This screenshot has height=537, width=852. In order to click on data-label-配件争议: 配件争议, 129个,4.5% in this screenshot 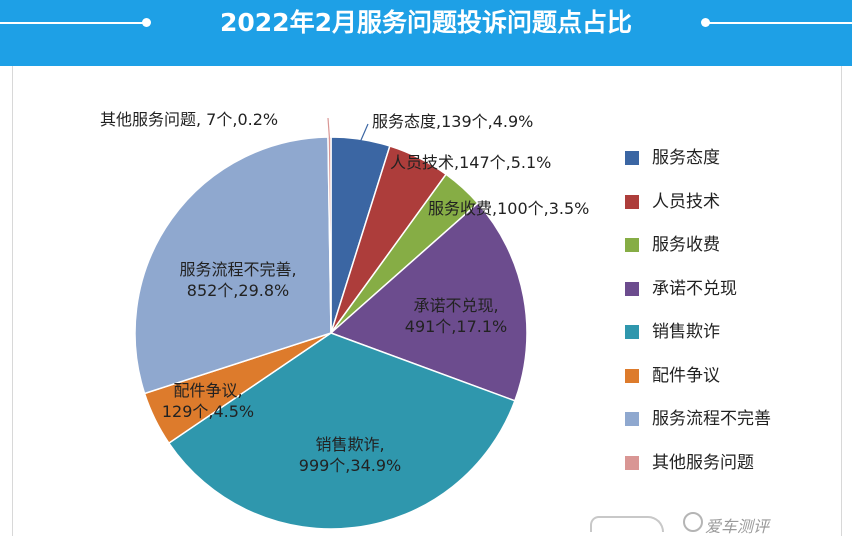, I will do `click(208, 401)`.